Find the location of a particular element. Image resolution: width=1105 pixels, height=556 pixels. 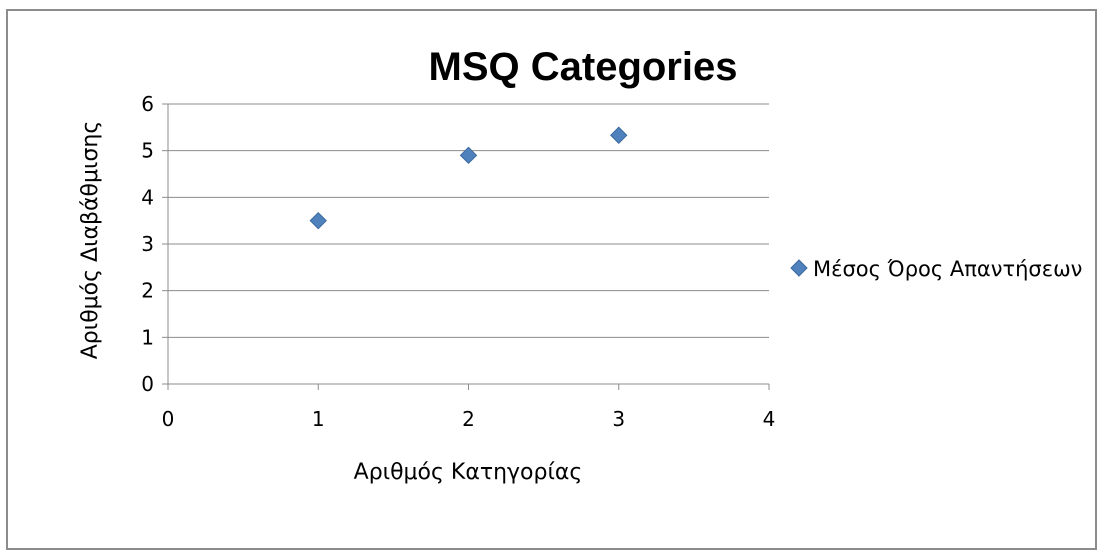

y-tick-label: 2 is located at coordinates (147, 291).